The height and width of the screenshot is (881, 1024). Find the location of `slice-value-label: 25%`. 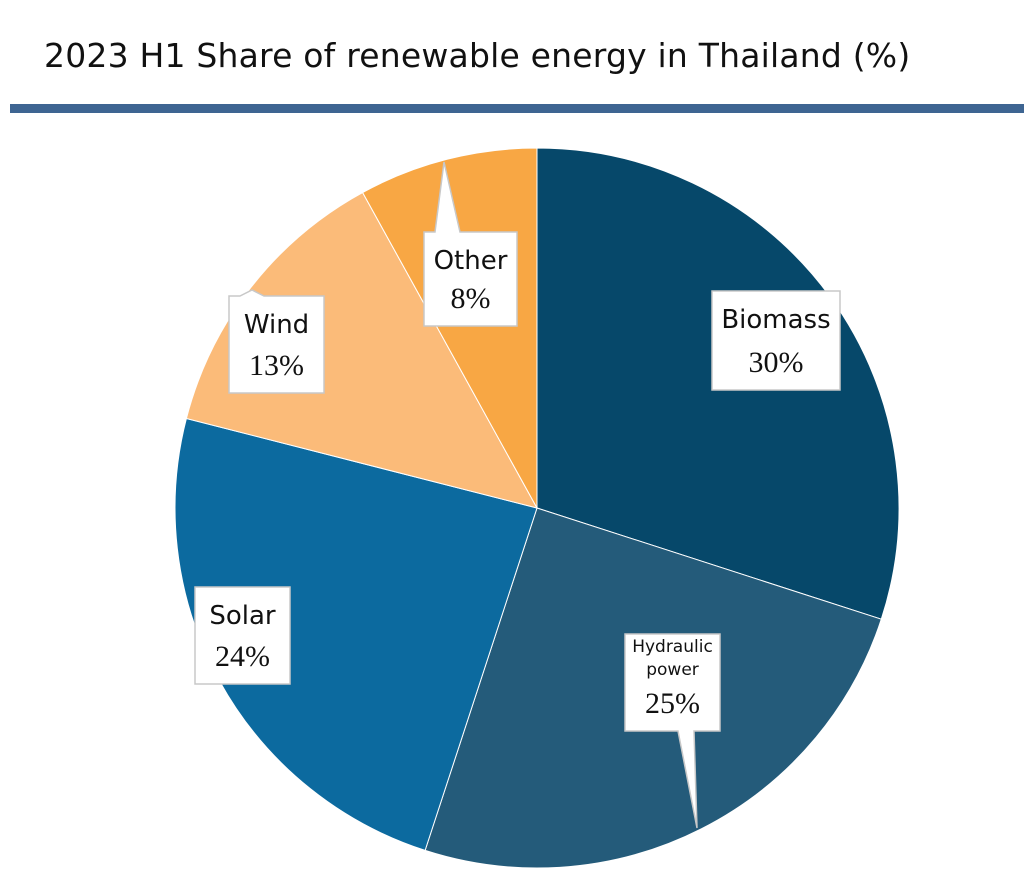

slice-value-label: 25% is located at coordinates (672, 703).